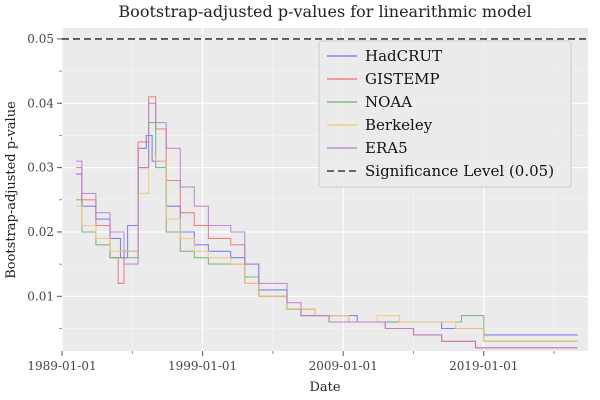 Image resolution: width=600 pixels, height=400 pixels. I want to click on y-axis-label: Bootstrap-adjusted p-value, so click(11, 190).